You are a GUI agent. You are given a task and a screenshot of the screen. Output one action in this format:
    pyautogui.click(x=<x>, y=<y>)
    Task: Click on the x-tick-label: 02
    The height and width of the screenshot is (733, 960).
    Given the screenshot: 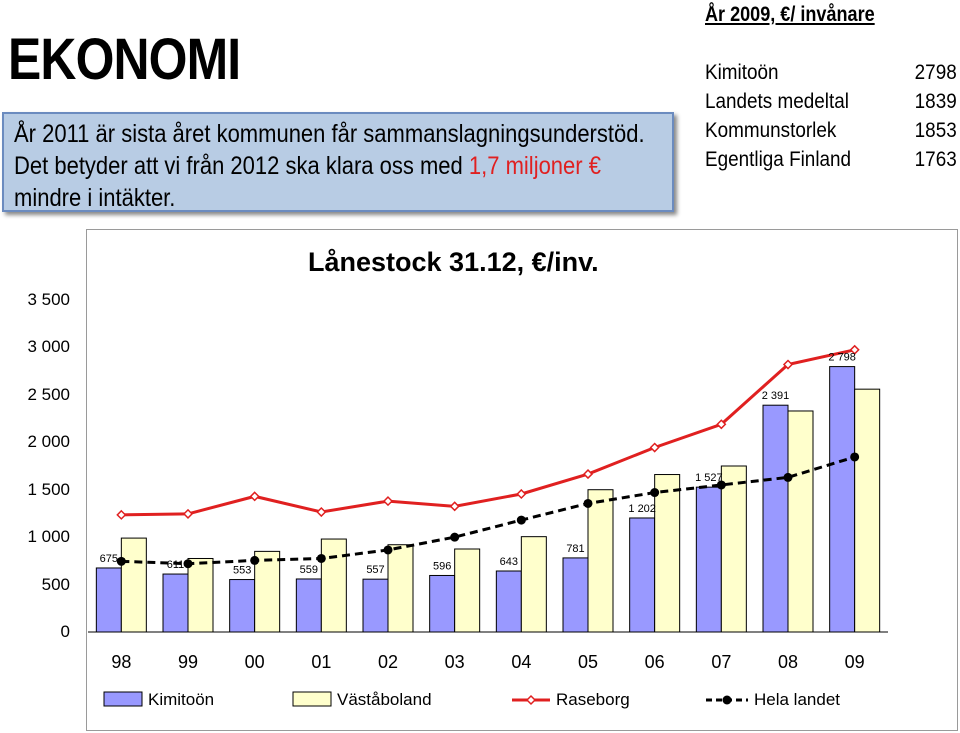 What is the action you would take?
    pyautogui.click(x=388, y=662)
    